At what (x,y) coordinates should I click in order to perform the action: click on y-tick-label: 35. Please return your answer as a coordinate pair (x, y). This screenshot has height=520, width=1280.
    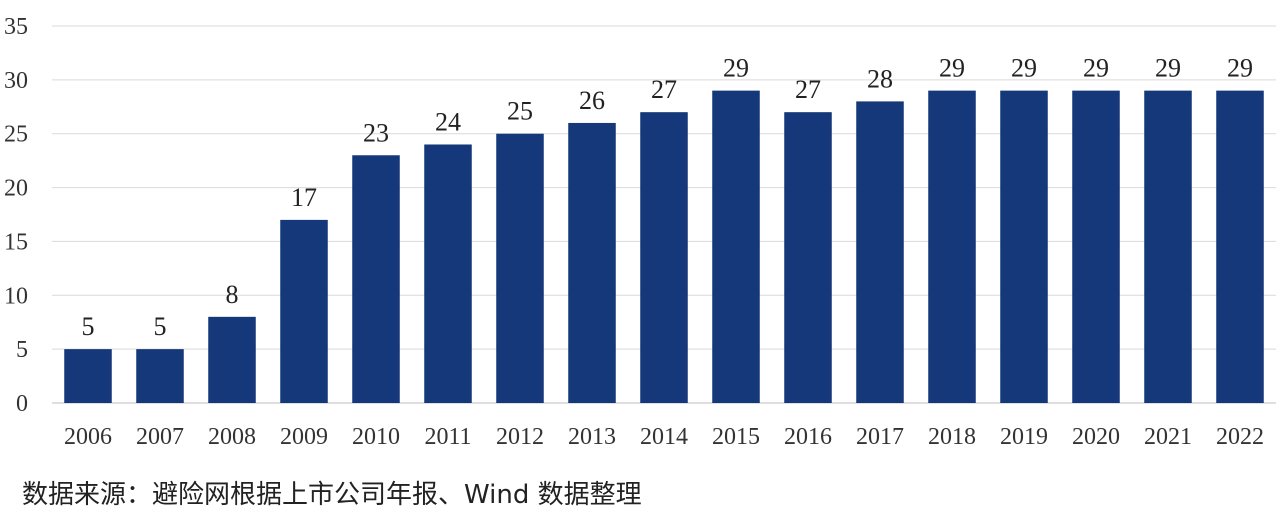
    Looking at the image, I should click on (16, 27).